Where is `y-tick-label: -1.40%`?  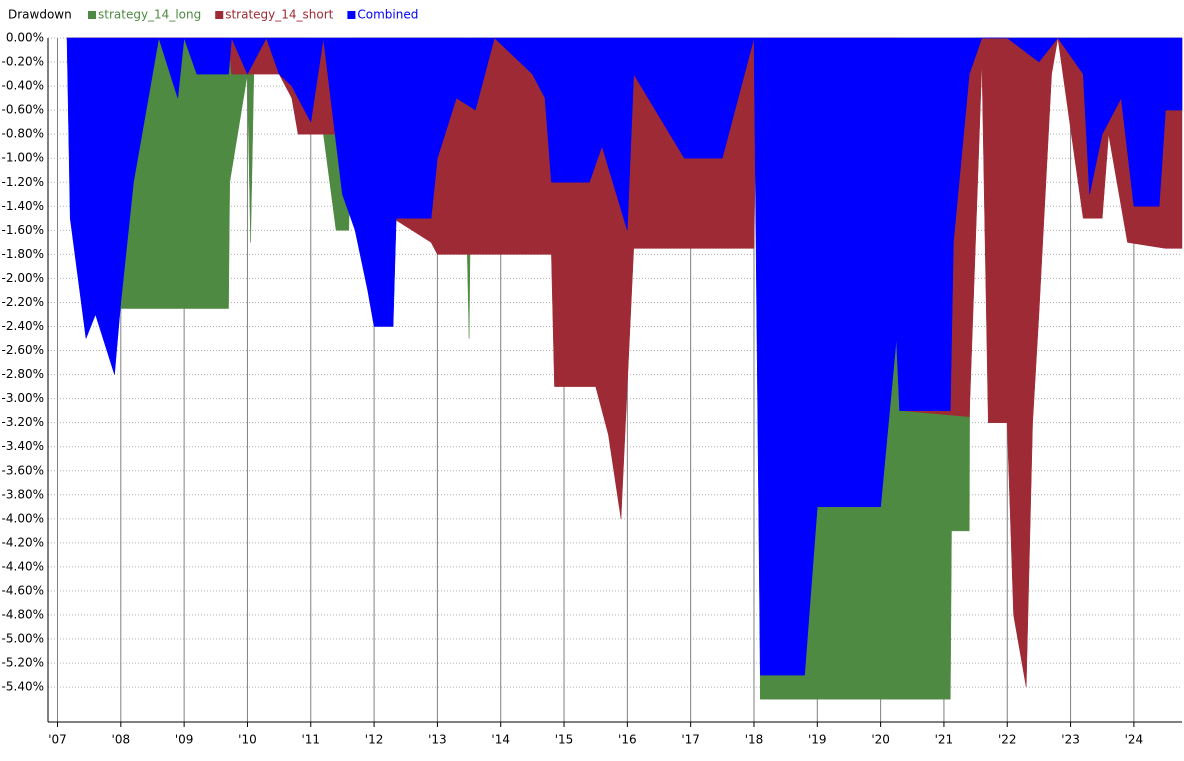 y-tick-label: -1.40% is located at coordinates (23, 206).